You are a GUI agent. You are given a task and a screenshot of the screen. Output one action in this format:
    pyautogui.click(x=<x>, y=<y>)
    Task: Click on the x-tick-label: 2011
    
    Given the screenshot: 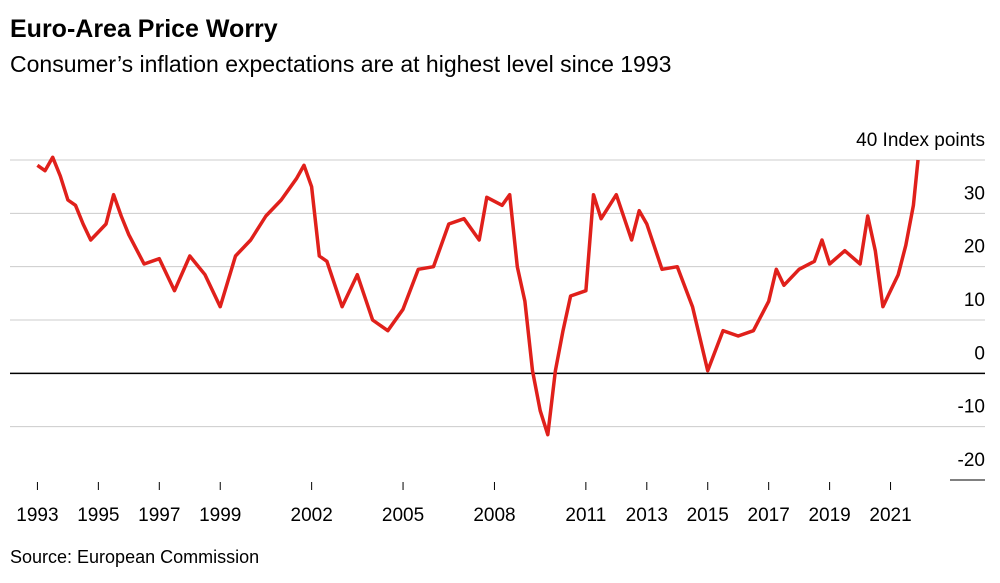 What is the action you would take?
    pyautogui.click(x=585, y=515)
    